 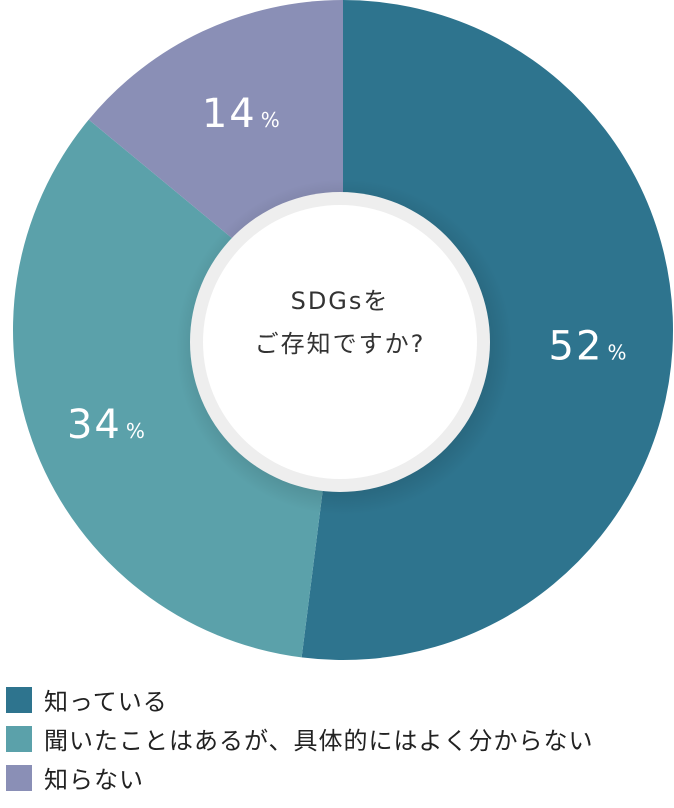 I want to click on legend-swatch-dont-know, so click(x=19, y=777).